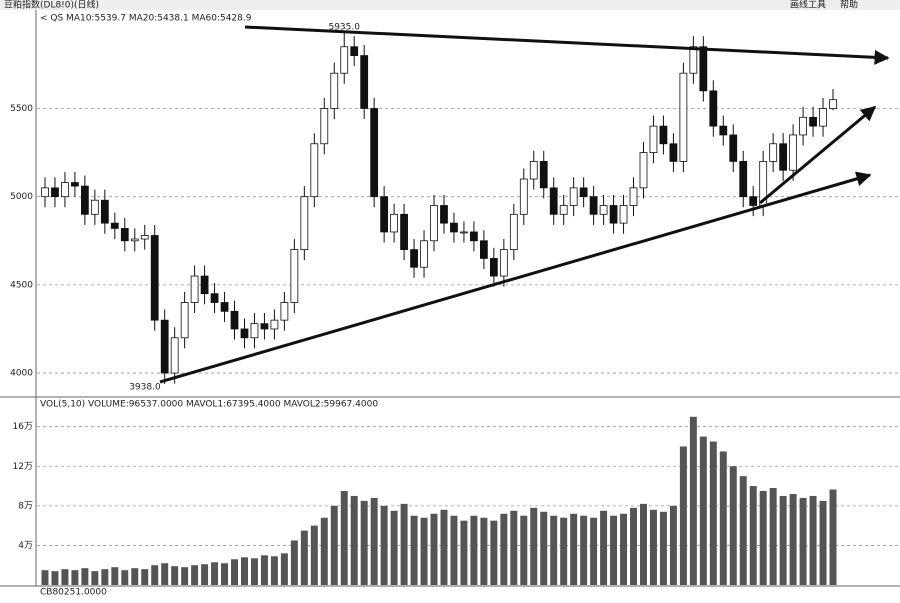 The height and width of the screenshot is (603, 900). I want to click on y-tick-label: 5500, so click(21, 109).